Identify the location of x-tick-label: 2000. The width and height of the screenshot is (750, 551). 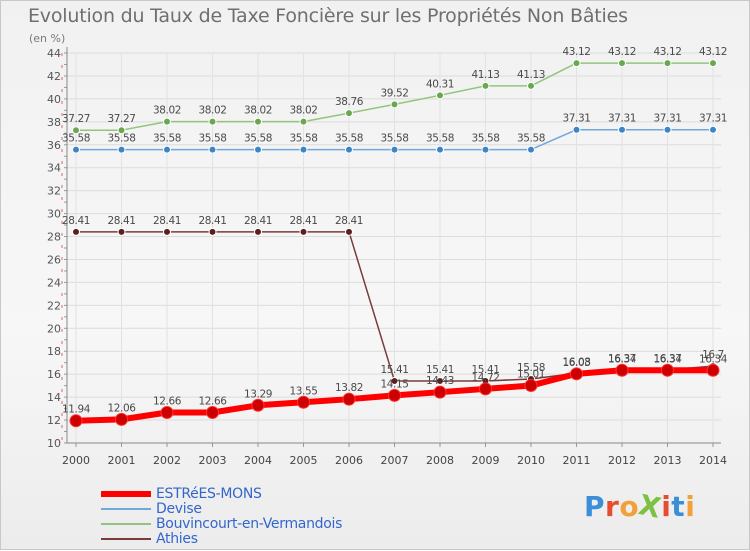
(76, 460).